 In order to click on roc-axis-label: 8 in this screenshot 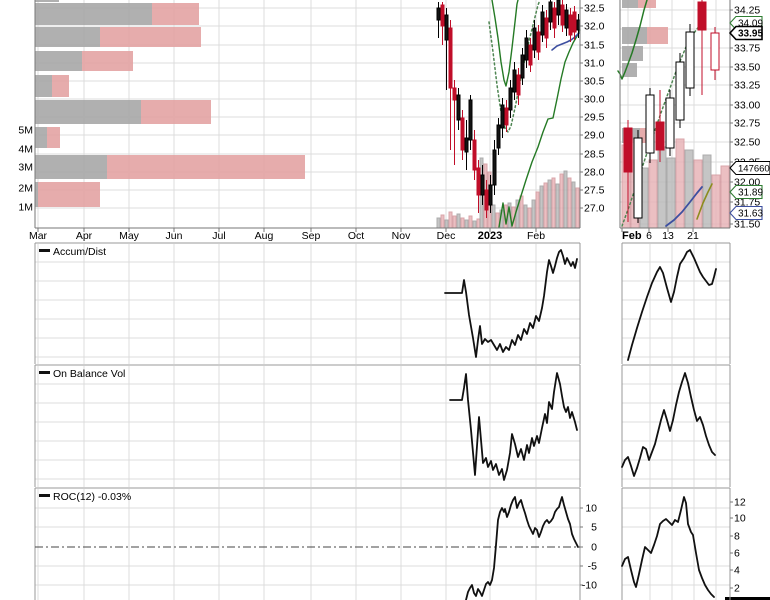, I will do `click(737, 537)`.